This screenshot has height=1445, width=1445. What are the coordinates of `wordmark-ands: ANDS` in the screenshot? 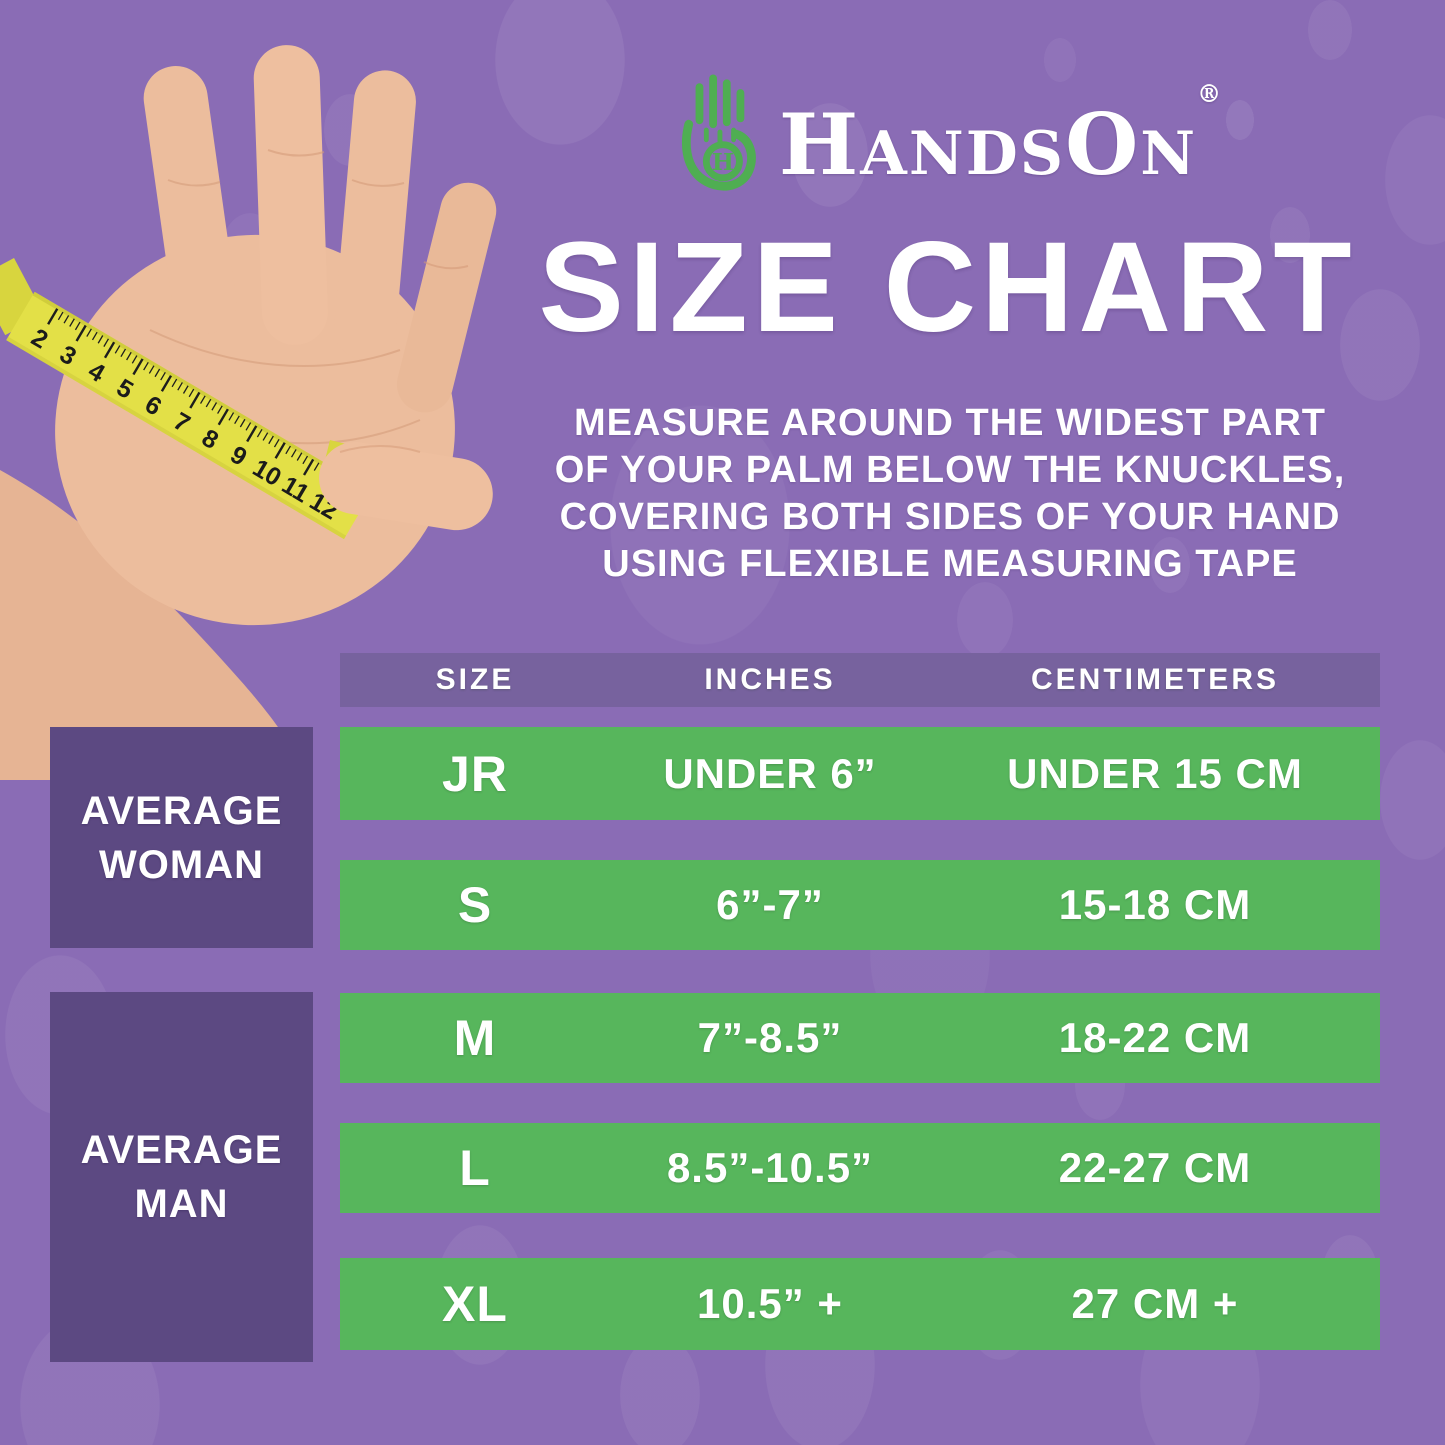 It's located at (963, 154).